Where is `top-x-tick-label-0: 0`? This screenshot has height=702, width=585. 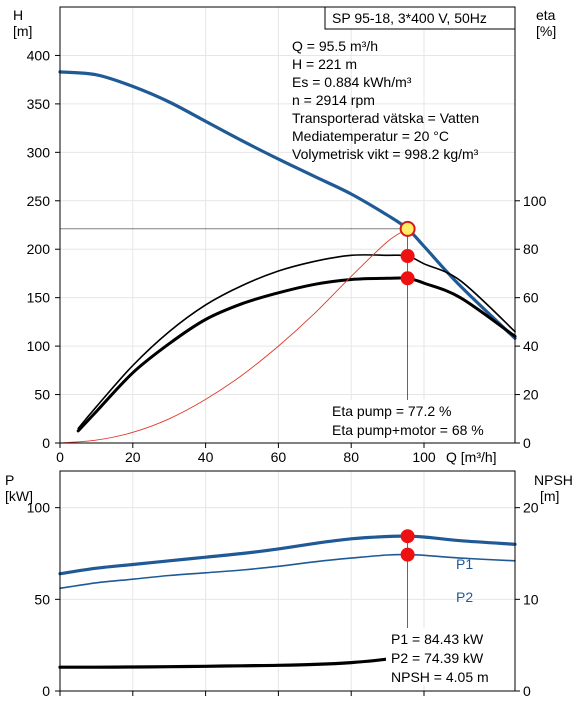
top-x-tick-label-0: 0 is located at coordinates (60, 457).